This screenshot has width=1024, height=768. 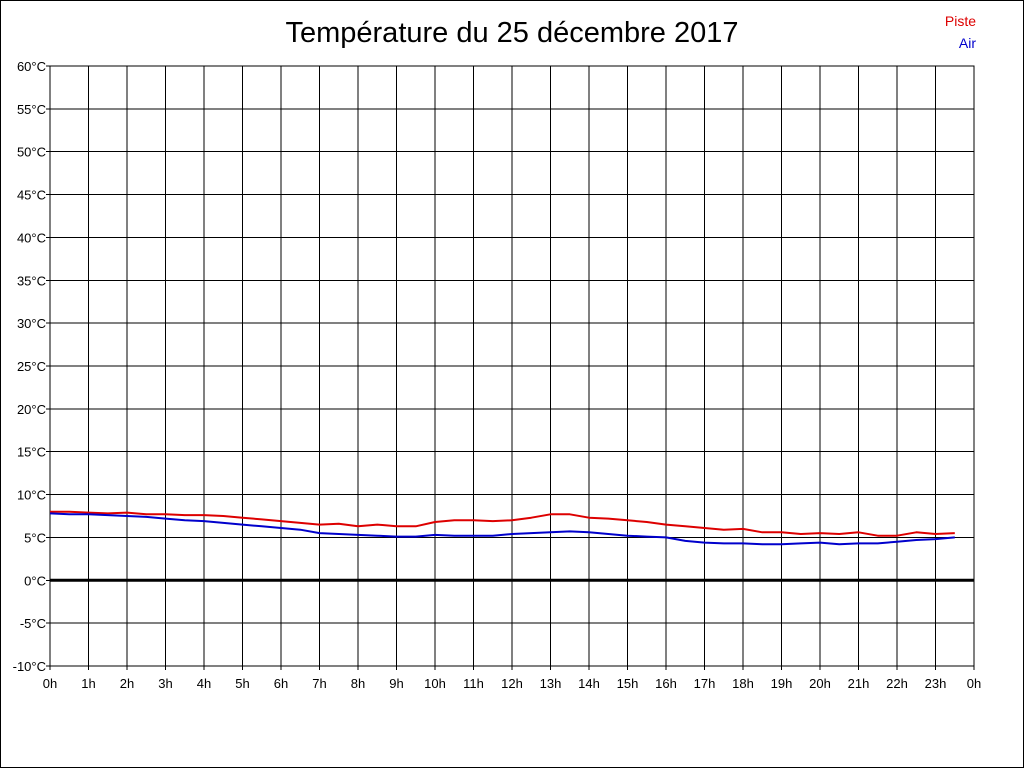 What do you see at coordinates (512, 683) in the screenshot?
I see `x-tick-label: 12h` at bounding box center [512, 683].